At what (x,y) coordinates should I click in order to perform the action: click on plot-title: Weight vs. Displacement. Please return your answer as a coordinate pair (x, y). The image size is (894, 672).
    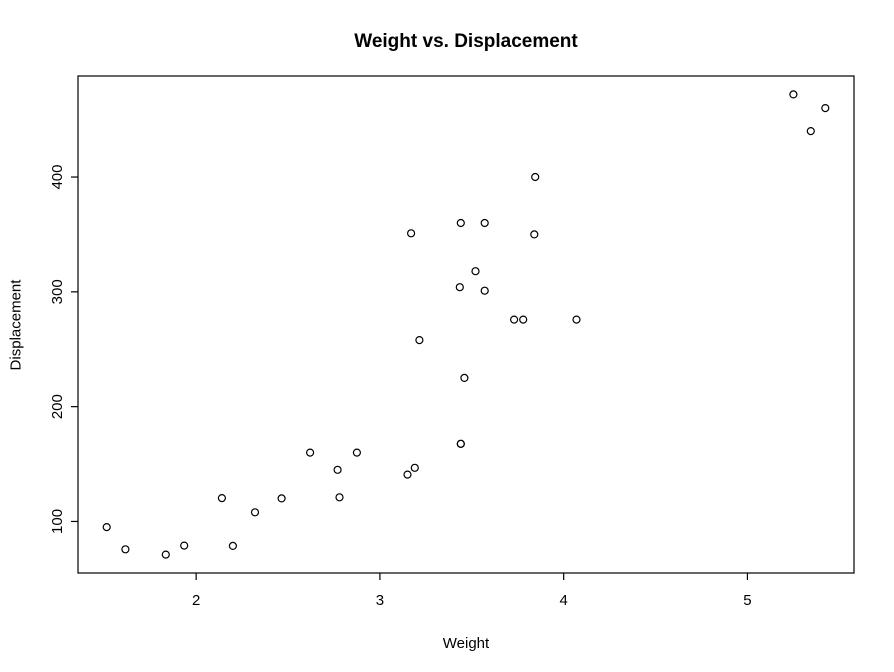
    Looking at the image, I should click on (466, 41).